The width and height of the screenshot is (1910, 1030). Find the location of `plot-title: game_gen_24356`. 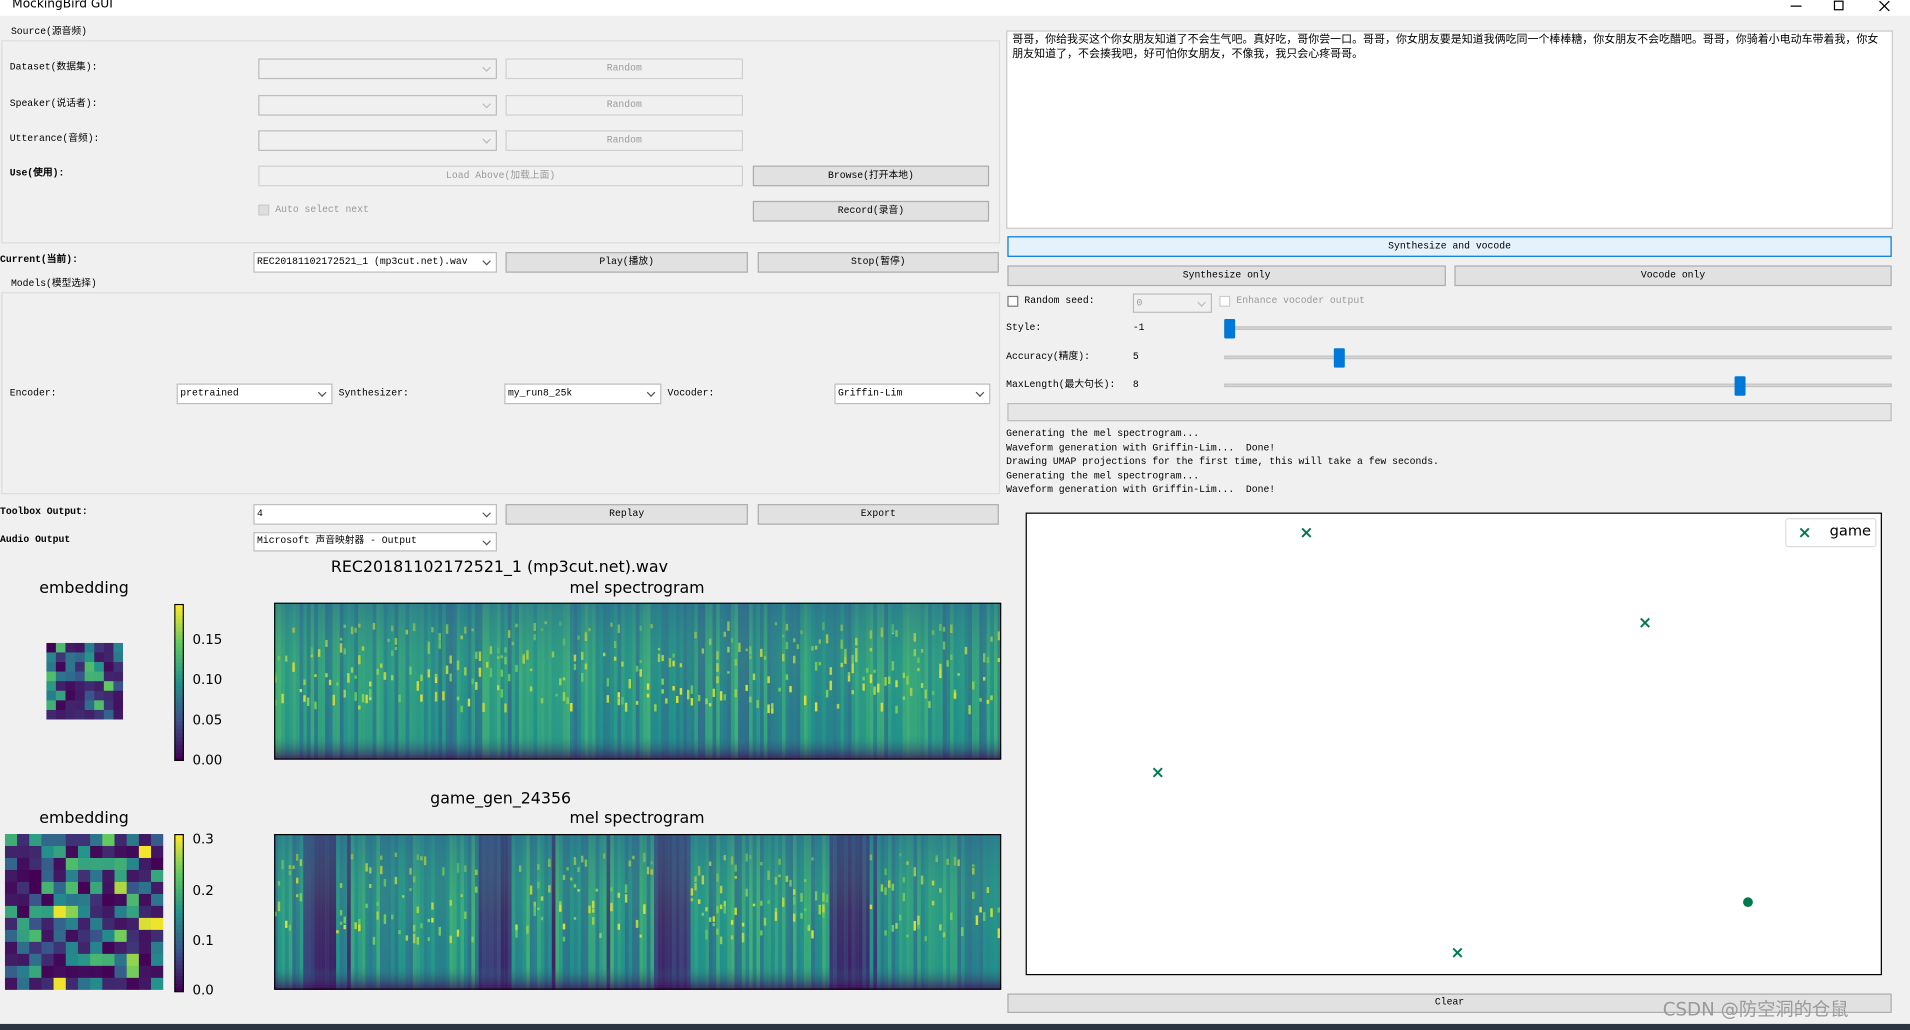

plot-title: game_gen_24356 is located at coordinates (501, 799).